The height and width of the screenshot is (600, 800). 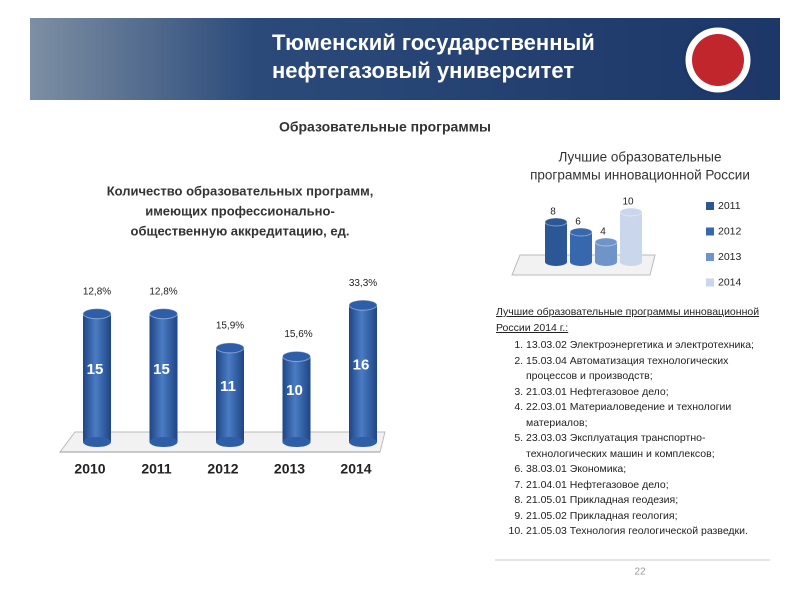 I want to click on x-tick-label: 2011, so click(x=156, y=469).